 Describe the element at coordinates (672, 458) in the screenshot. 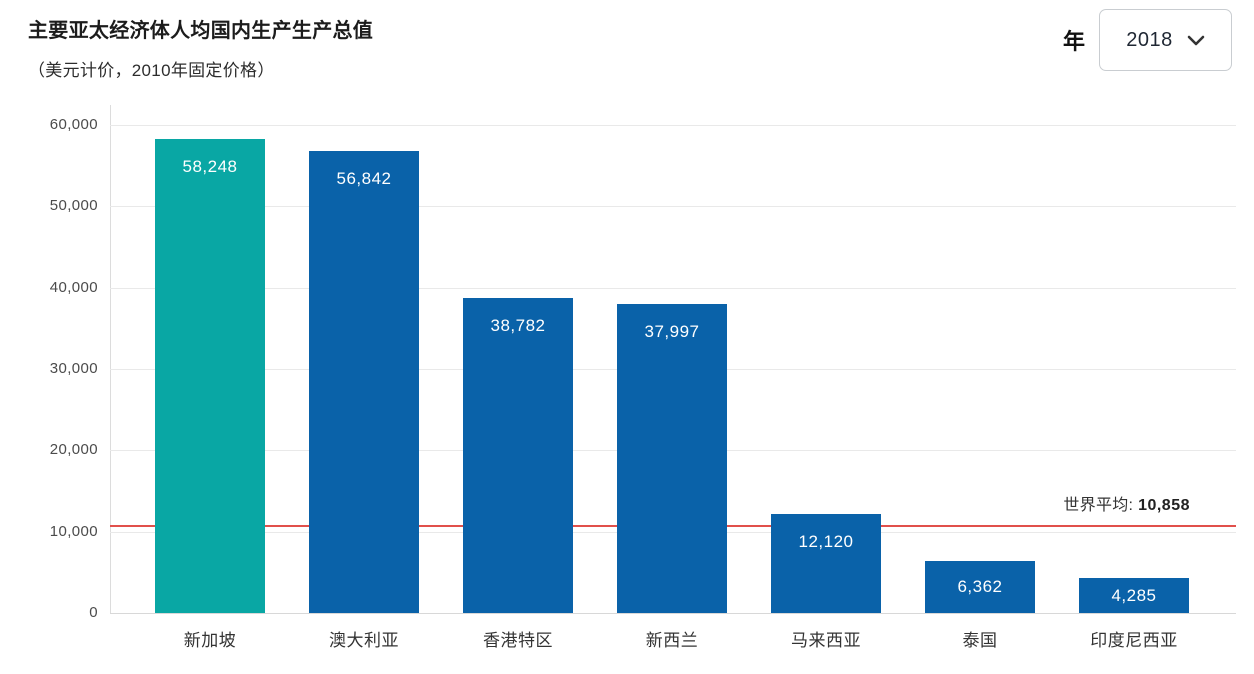

I see `bar: 37,997` at that location.